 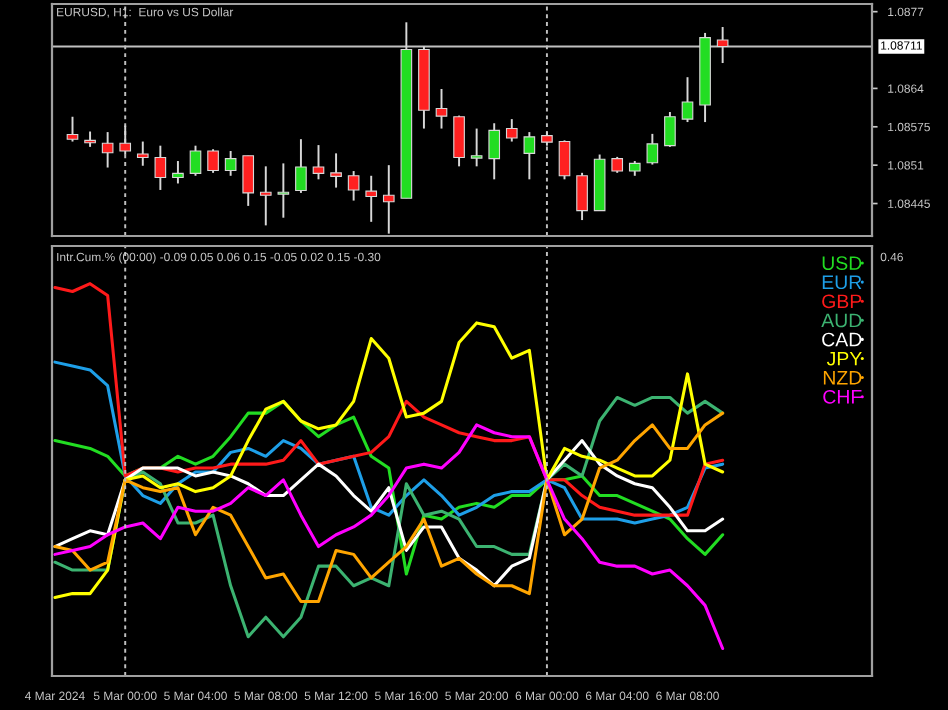 I want to click on legend-label: GBP, so click(x=842, y=301).